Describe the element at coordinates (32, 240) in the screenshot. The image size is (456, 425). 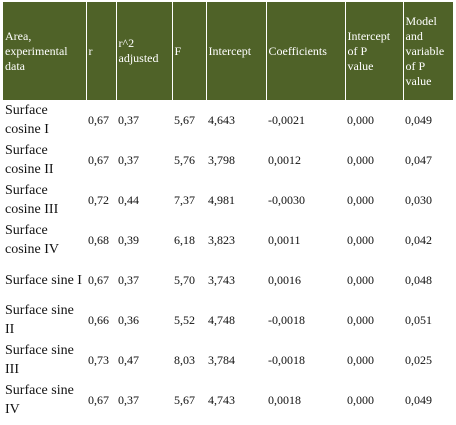
I see `area-cell: Surface cosine IV` at that location.